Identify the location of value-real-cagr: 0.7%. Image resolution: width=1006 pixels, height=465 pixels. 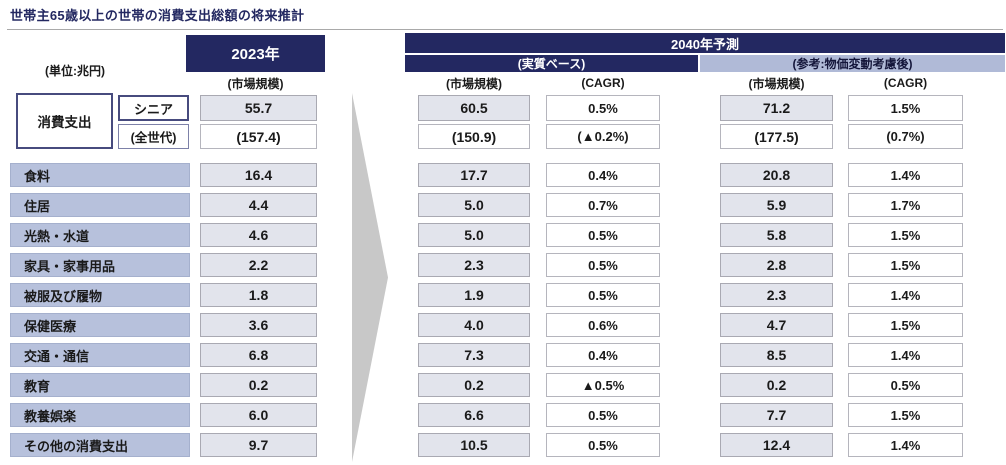
(603, 205).